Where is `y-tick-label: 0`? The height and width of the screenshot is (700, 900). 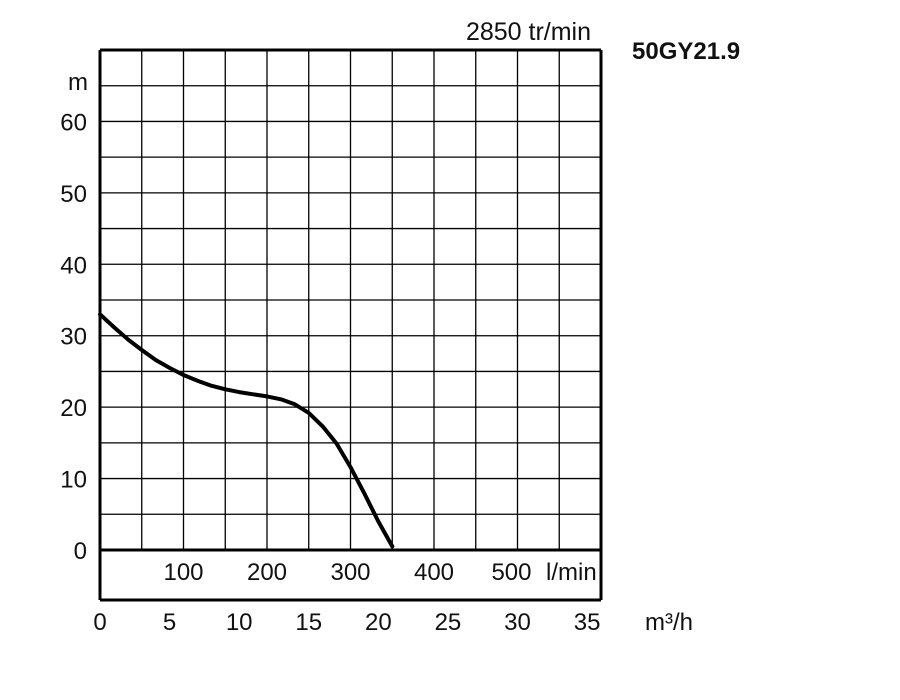
y-tick-label: 0 is located at coordinates (80, 551).